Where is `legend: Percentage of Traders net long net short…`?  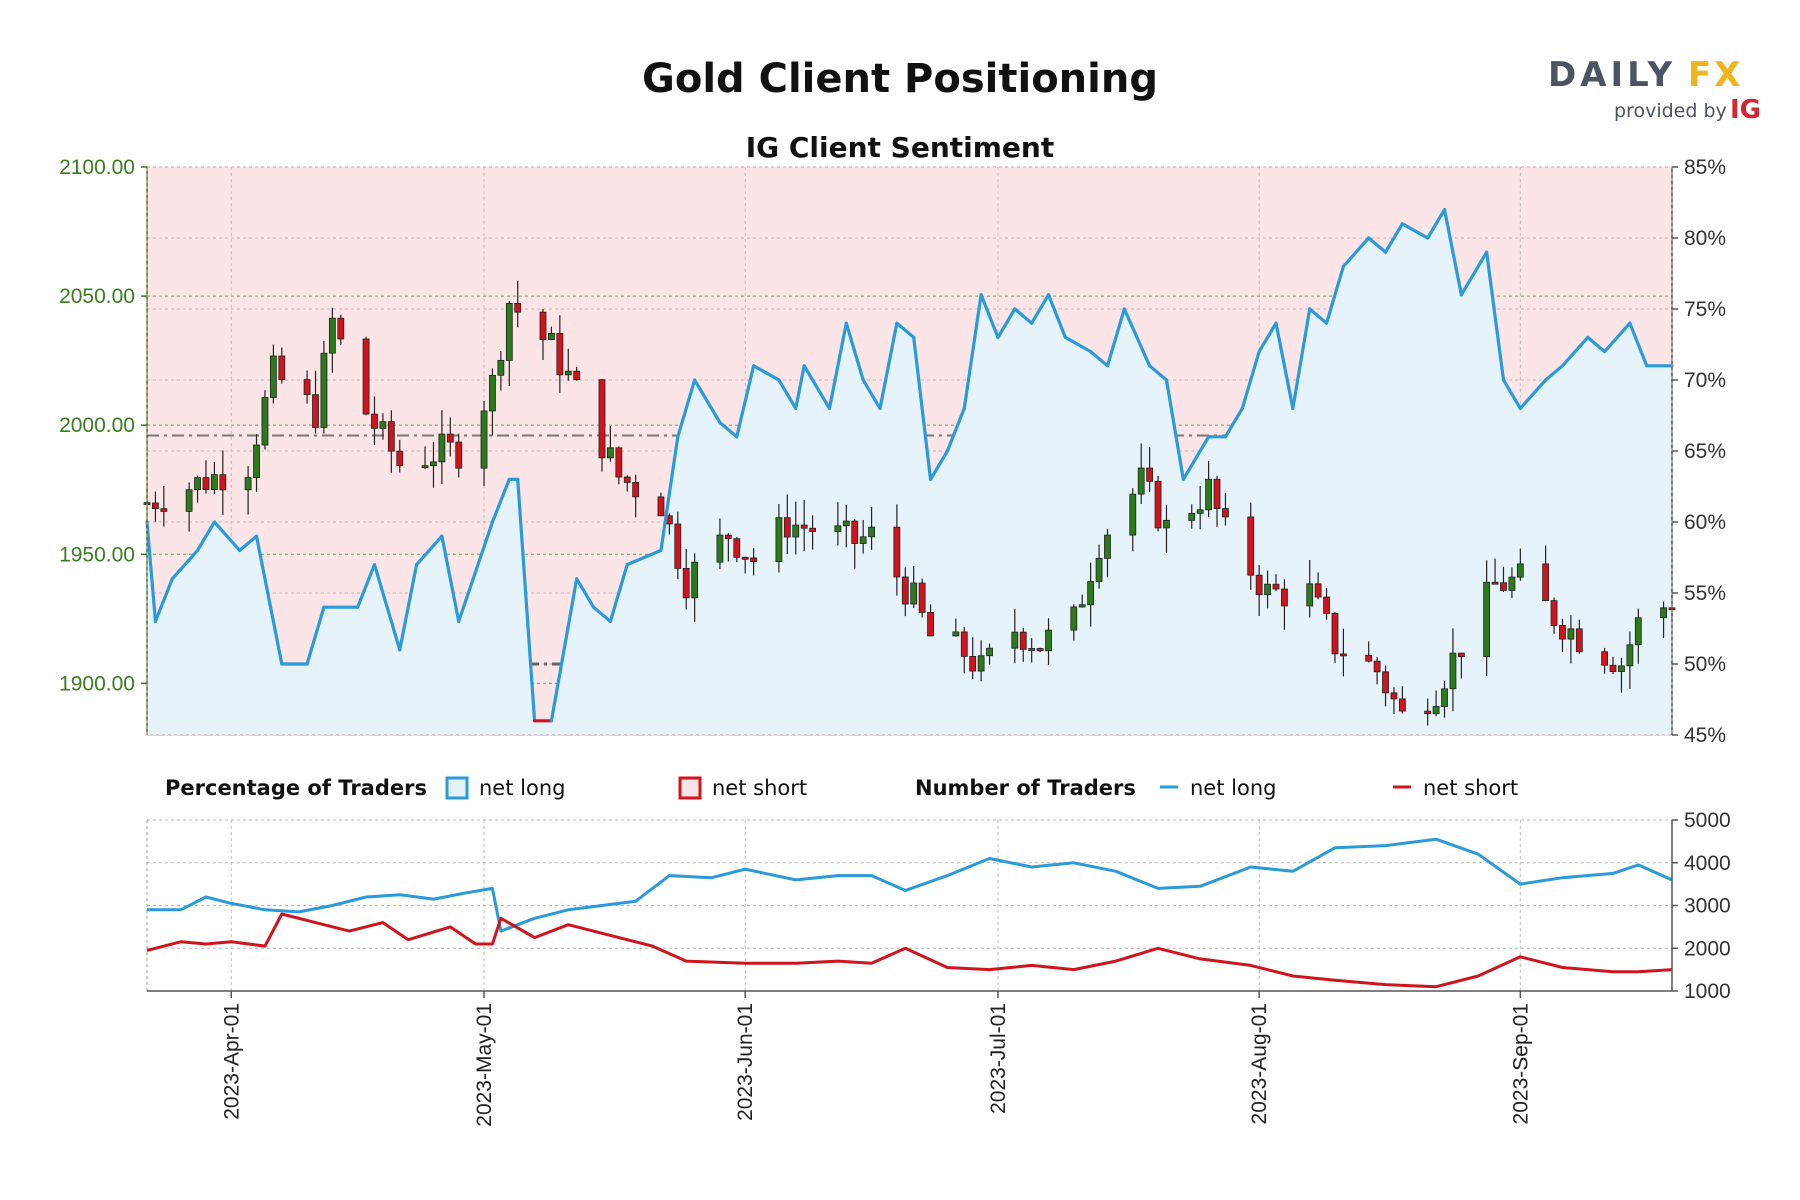
legend: Percentage of Traders net long net short… is located at coordinates (841, 788).